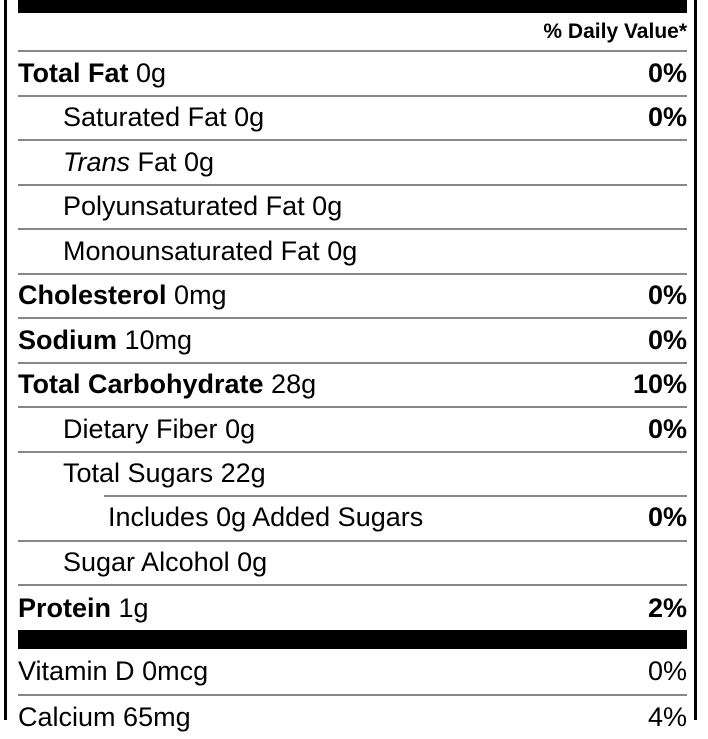 The image size is (708, 739). What do you see at coordinates (615, 31) in the screenshot?
I see `daily-value-header-text: % Daily Value*` at bounding box center [615, 31].